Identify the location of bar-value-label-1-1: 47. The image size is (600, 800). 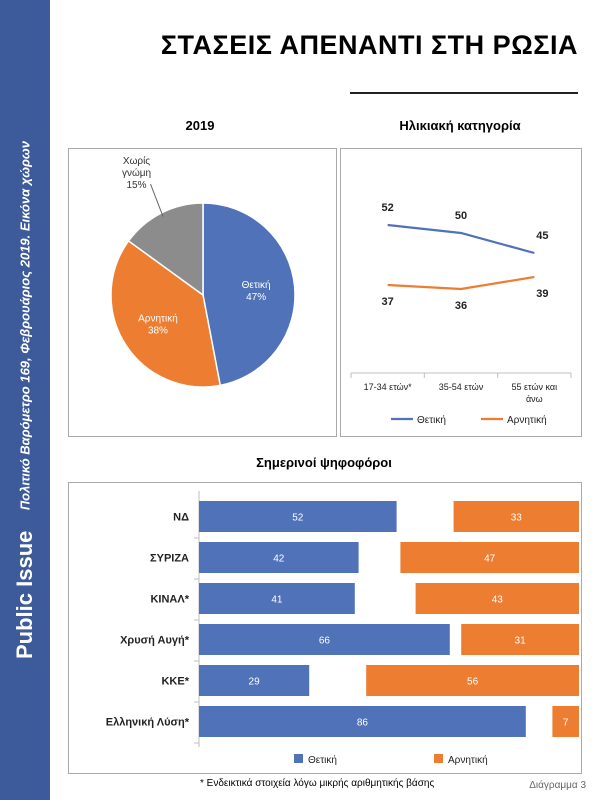
(490, 559).